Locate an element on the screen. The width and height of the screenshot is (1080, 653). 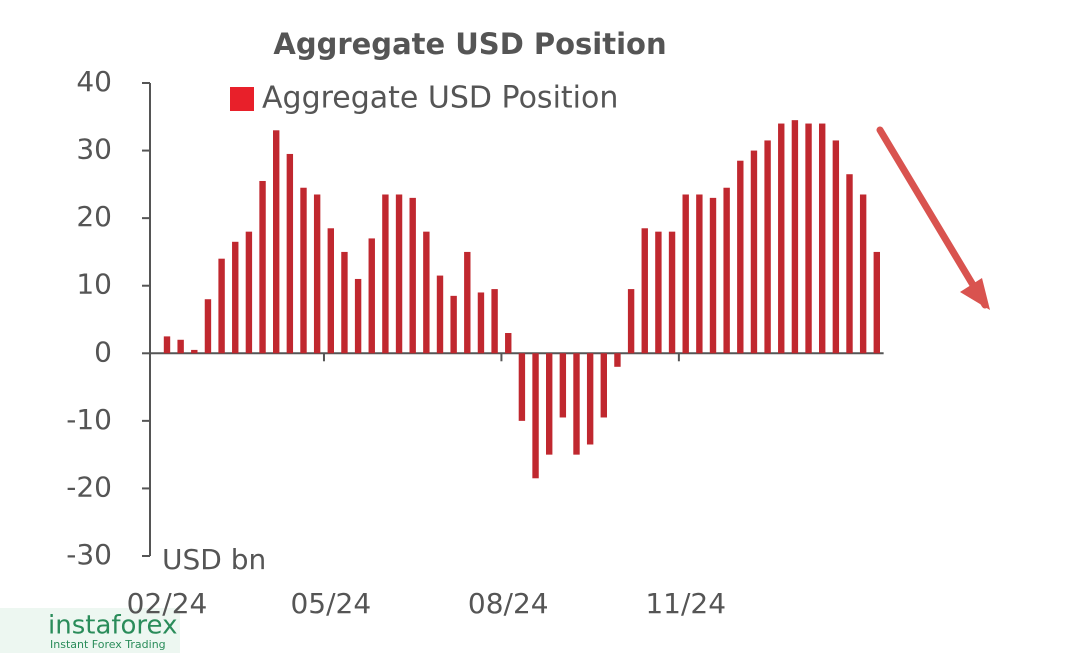
legend-swatch is located at coordinates (242, 99).